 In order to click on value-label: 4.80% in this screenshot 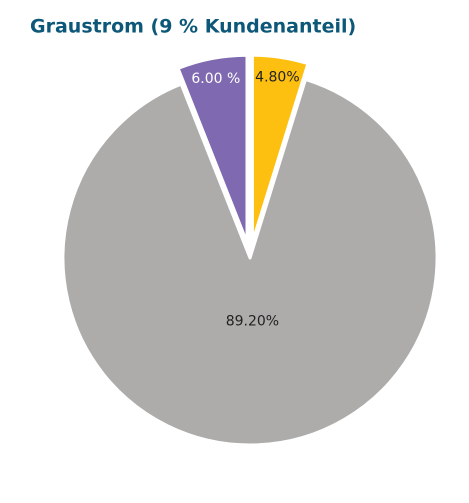, I will do `click(277, 78)`.